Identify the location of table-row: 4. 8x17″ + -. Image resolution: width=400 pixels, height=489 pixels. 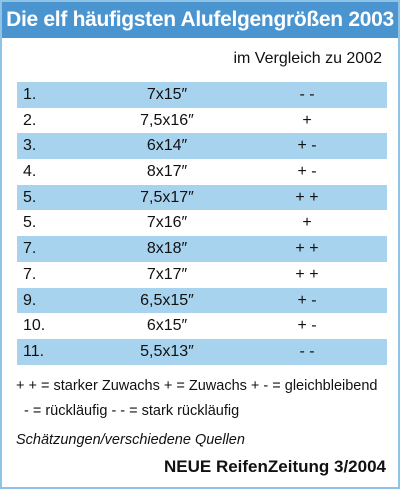
(202, 172).